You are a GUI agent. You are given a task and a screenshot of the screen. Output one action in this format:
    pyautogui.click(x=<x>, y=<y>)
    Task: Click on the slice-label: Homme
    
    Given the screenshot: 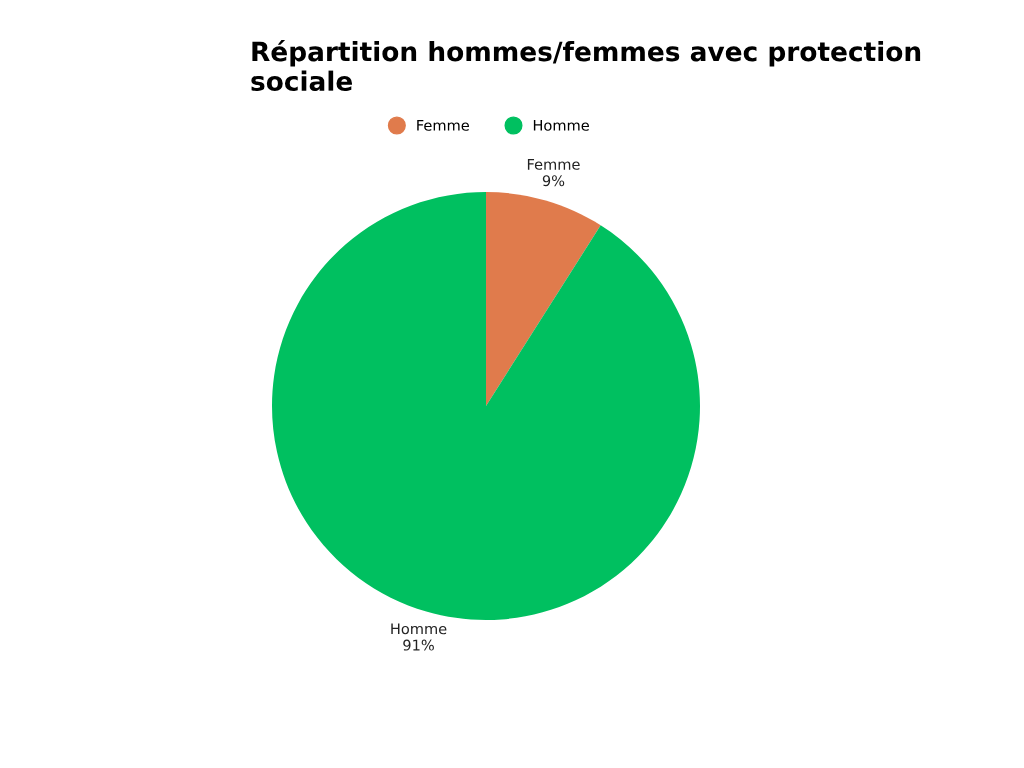 What is the action you would take?
    pyautogui.click(x=419, y=629)
    